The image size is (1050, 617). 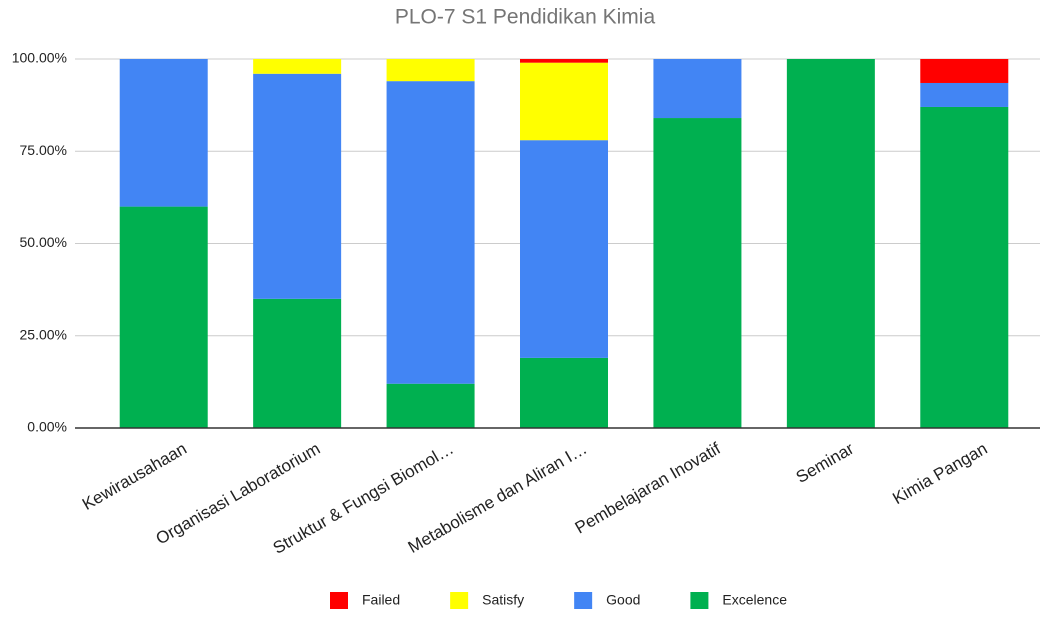 I want to click on y-tick-label: 0.00%, so click(x=47, y=427).